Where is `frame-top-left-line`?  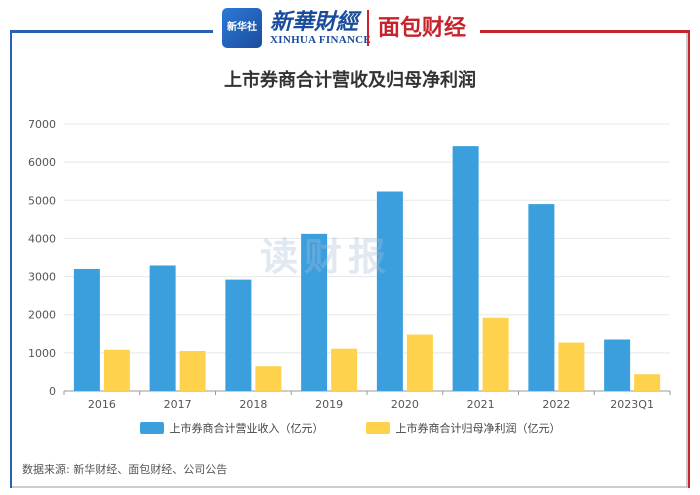
frame-top-left-line is located at coordinates (111, 31).